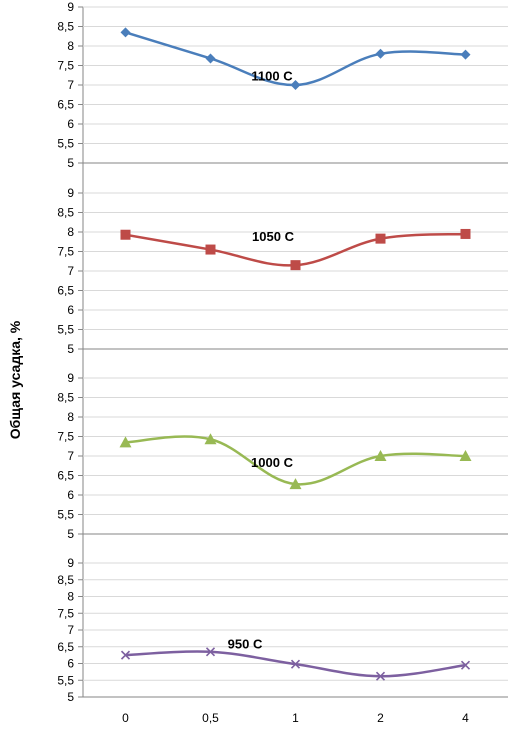 The width and height of the screenshot is (528, 732). Describe the element at coordinates (70, 378) in the screenshot. I see `y-tick-label-2-8: 9` at that location.